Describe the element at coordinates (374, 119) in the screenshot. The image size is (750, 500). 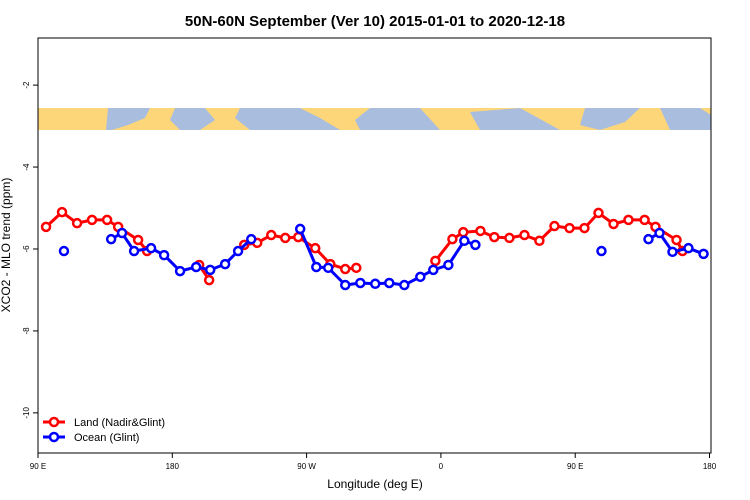
I see `map-strip` at that location.